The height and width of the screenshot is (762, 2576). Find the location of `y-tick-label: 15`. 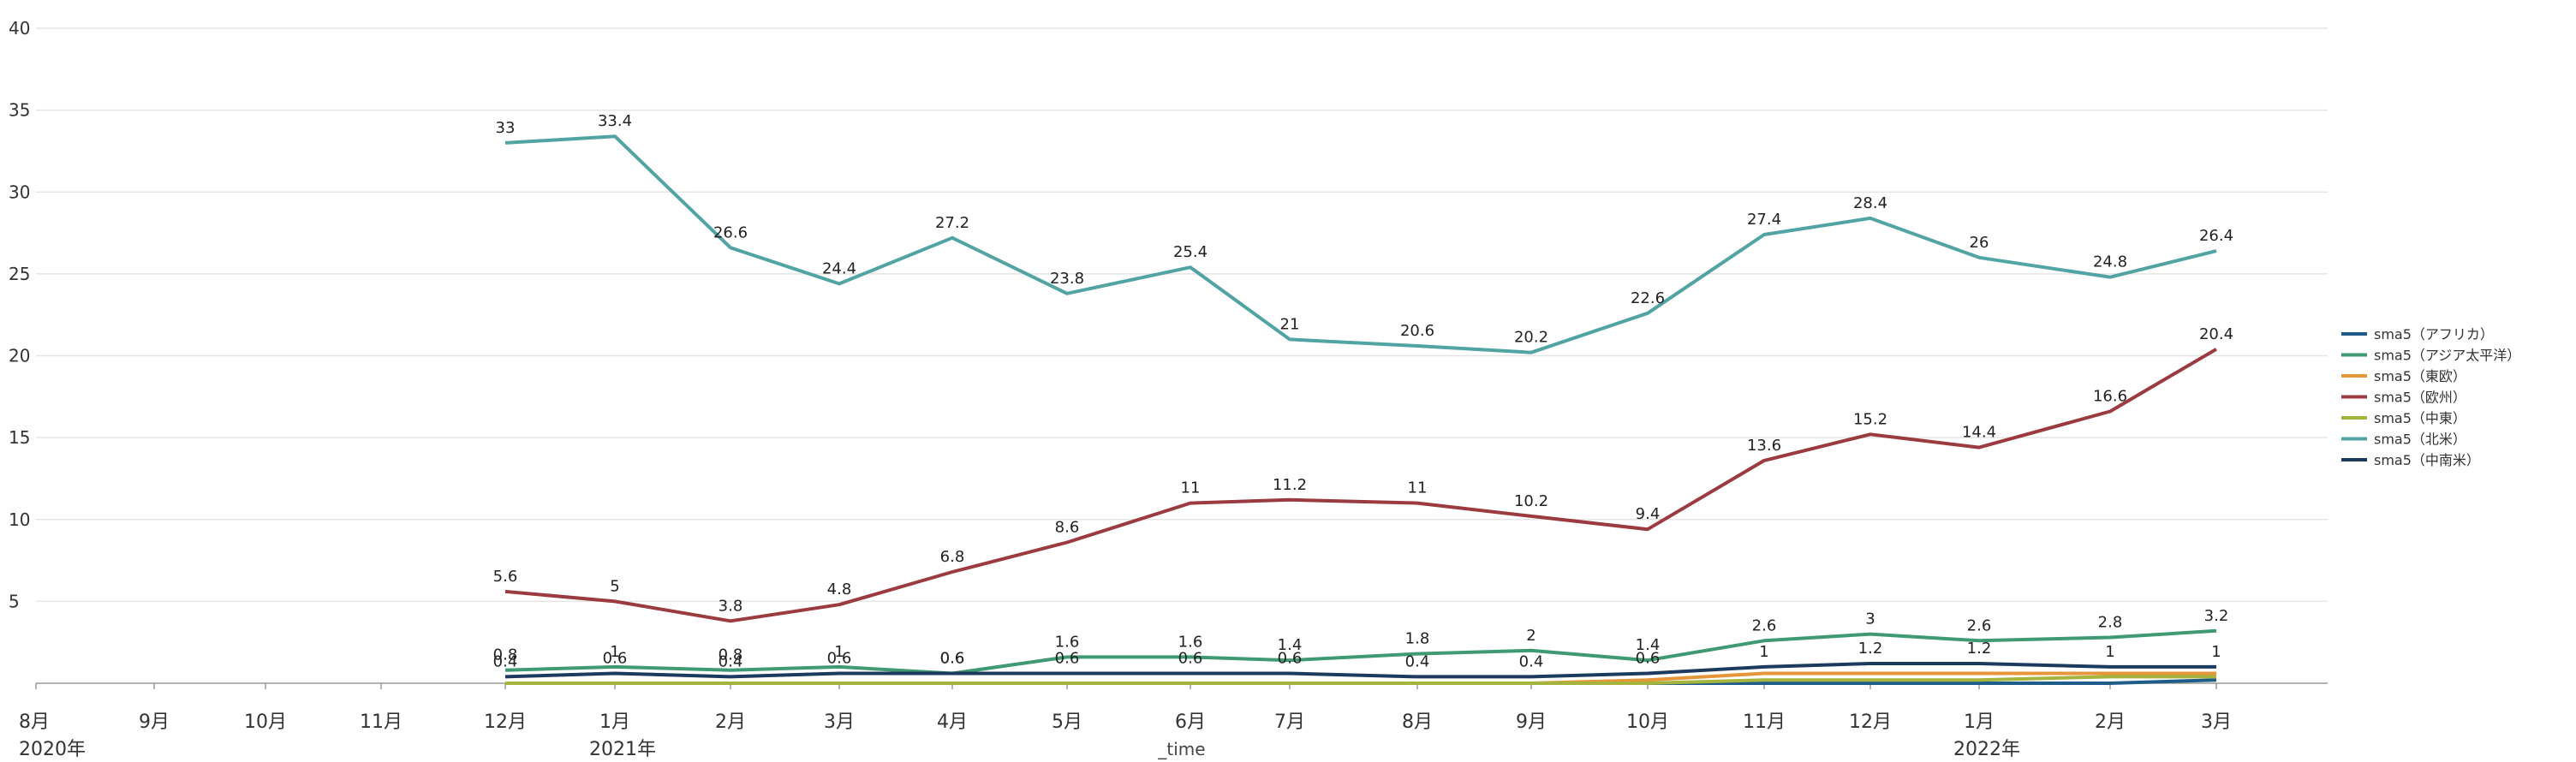

y-tick-label: 15 is located at coordinates (19, 437).